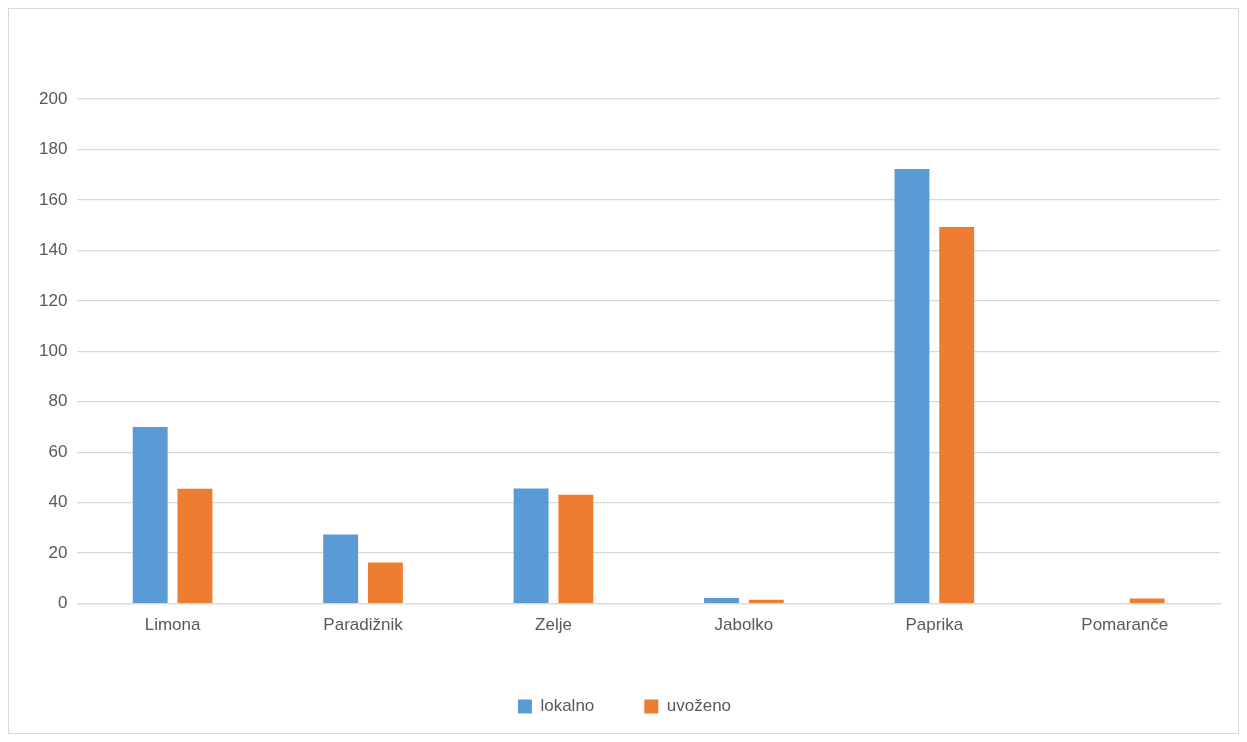  Describe the element at coordinates (567, 706) in the screenshot. I see `legend-label: lokalno` at that location.